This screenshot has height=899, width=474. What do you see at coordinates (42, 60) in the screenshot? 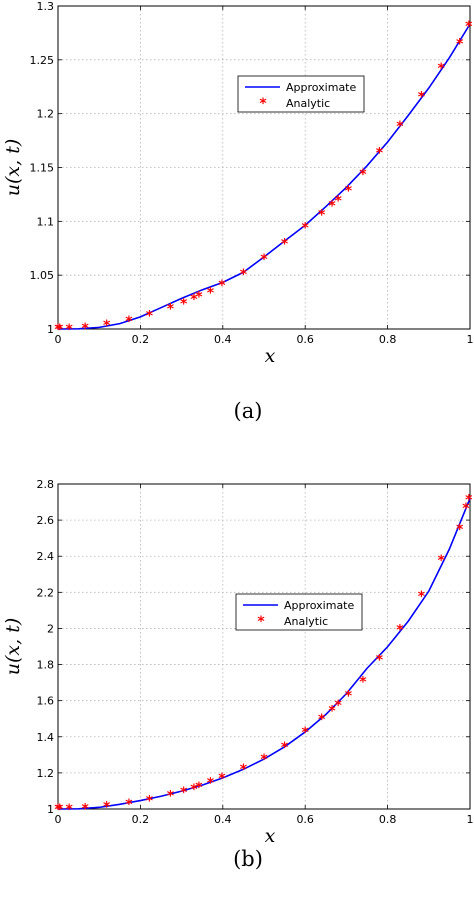
I see `y-tick-label: 1.25` at bounding box center [42, 60].